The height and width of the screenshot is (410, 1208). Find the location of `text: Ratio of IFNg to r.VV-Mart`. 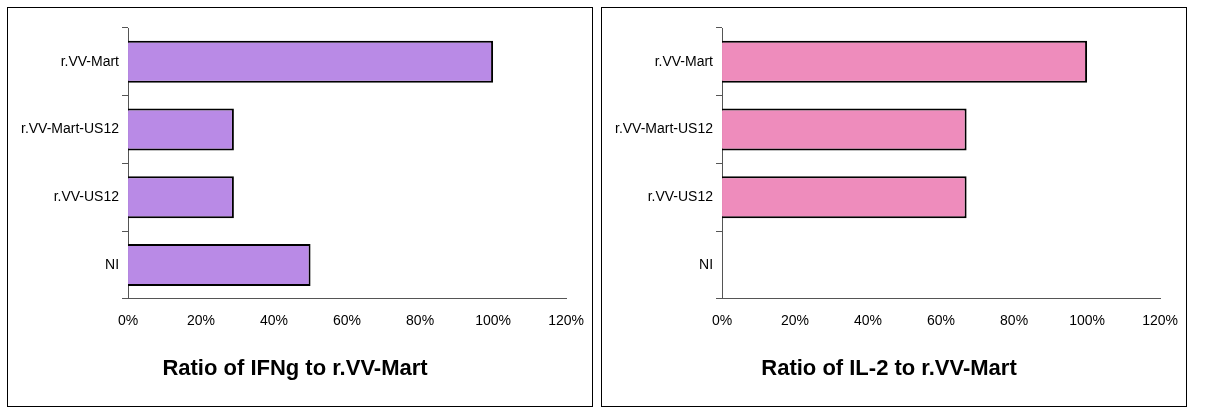

text: Ratio of IFNg to r.VV-Mart is located at coordinates (295, 367).